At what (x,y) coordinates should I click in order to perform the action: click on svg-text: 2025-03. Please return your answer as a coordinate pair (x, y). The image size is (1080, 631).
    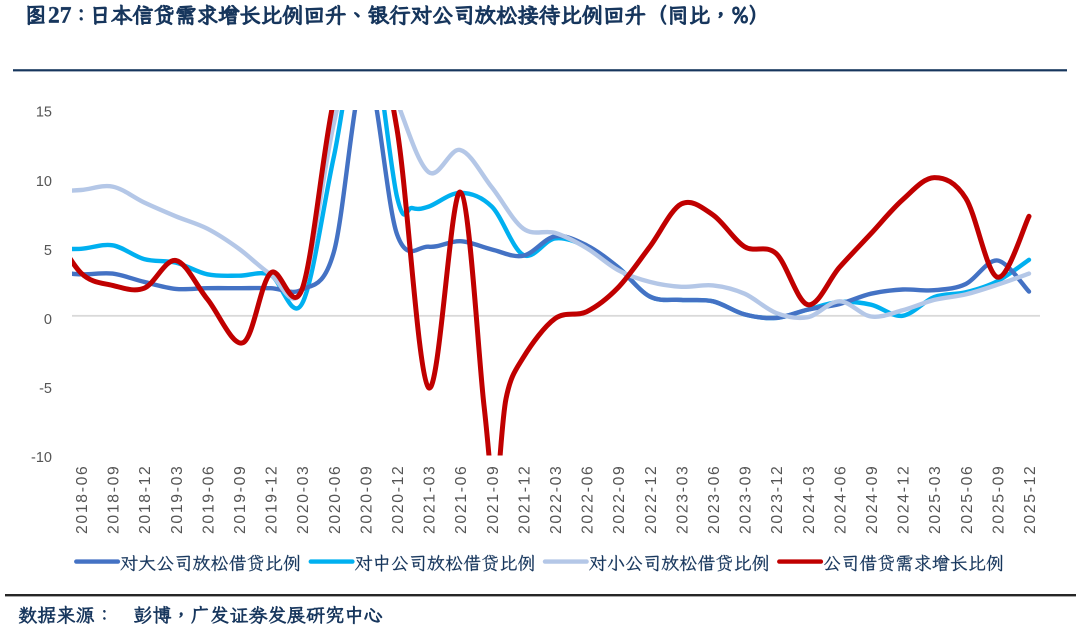
    Looking at the image, I should click on (935, 499).